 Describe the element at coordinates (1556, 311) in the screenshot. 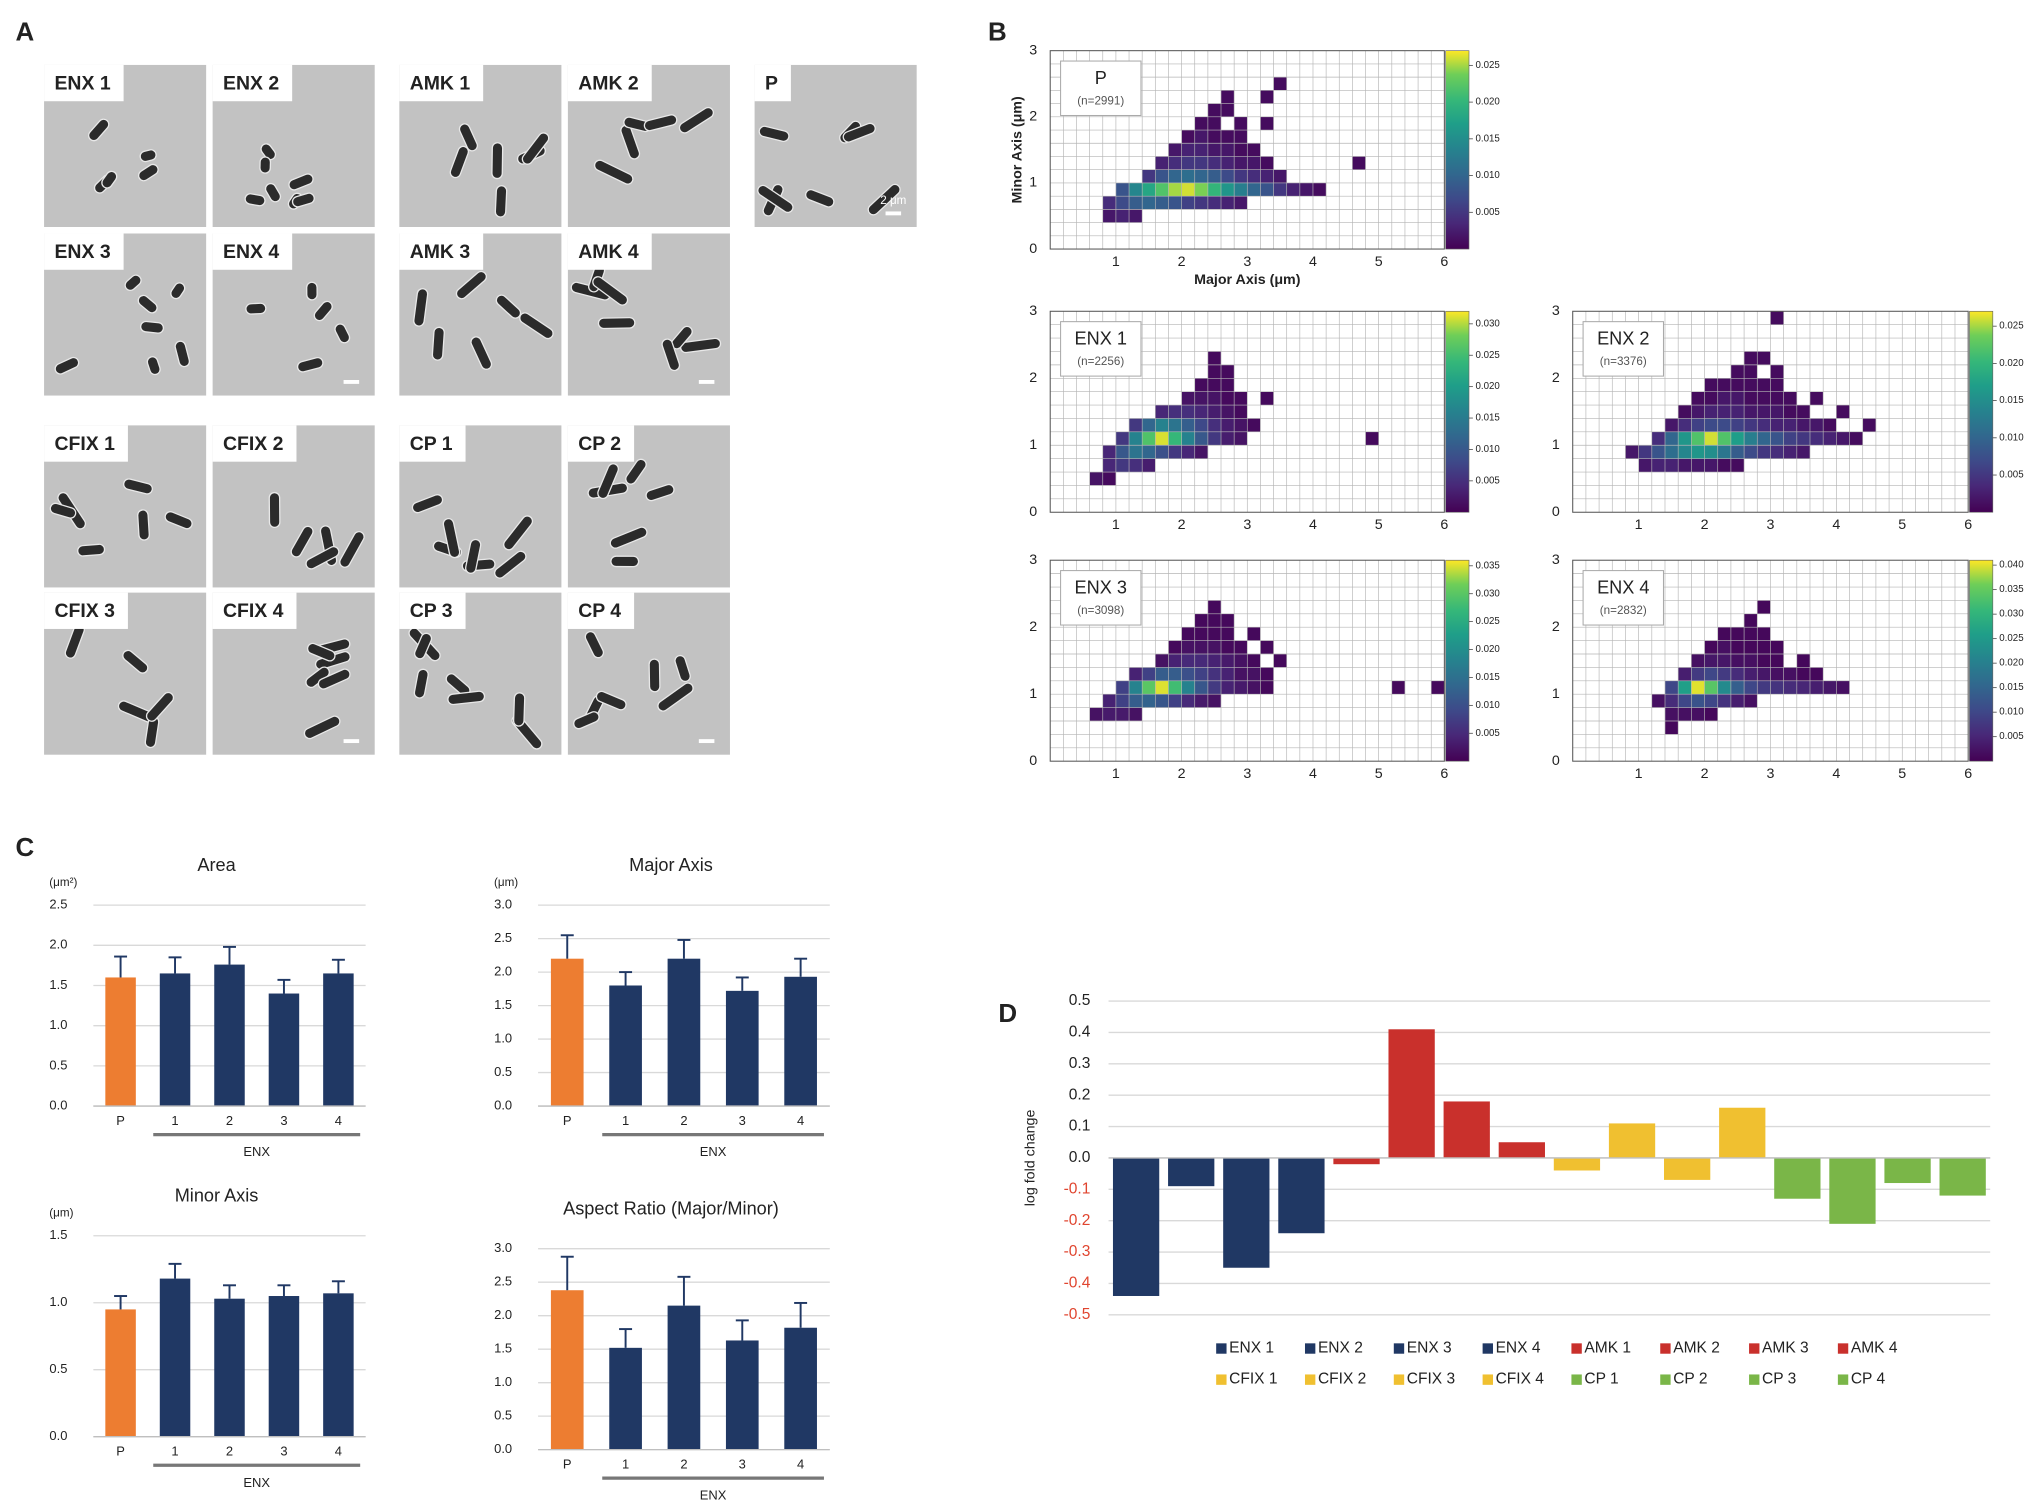

I see `y-tick-label: 3` at that location.